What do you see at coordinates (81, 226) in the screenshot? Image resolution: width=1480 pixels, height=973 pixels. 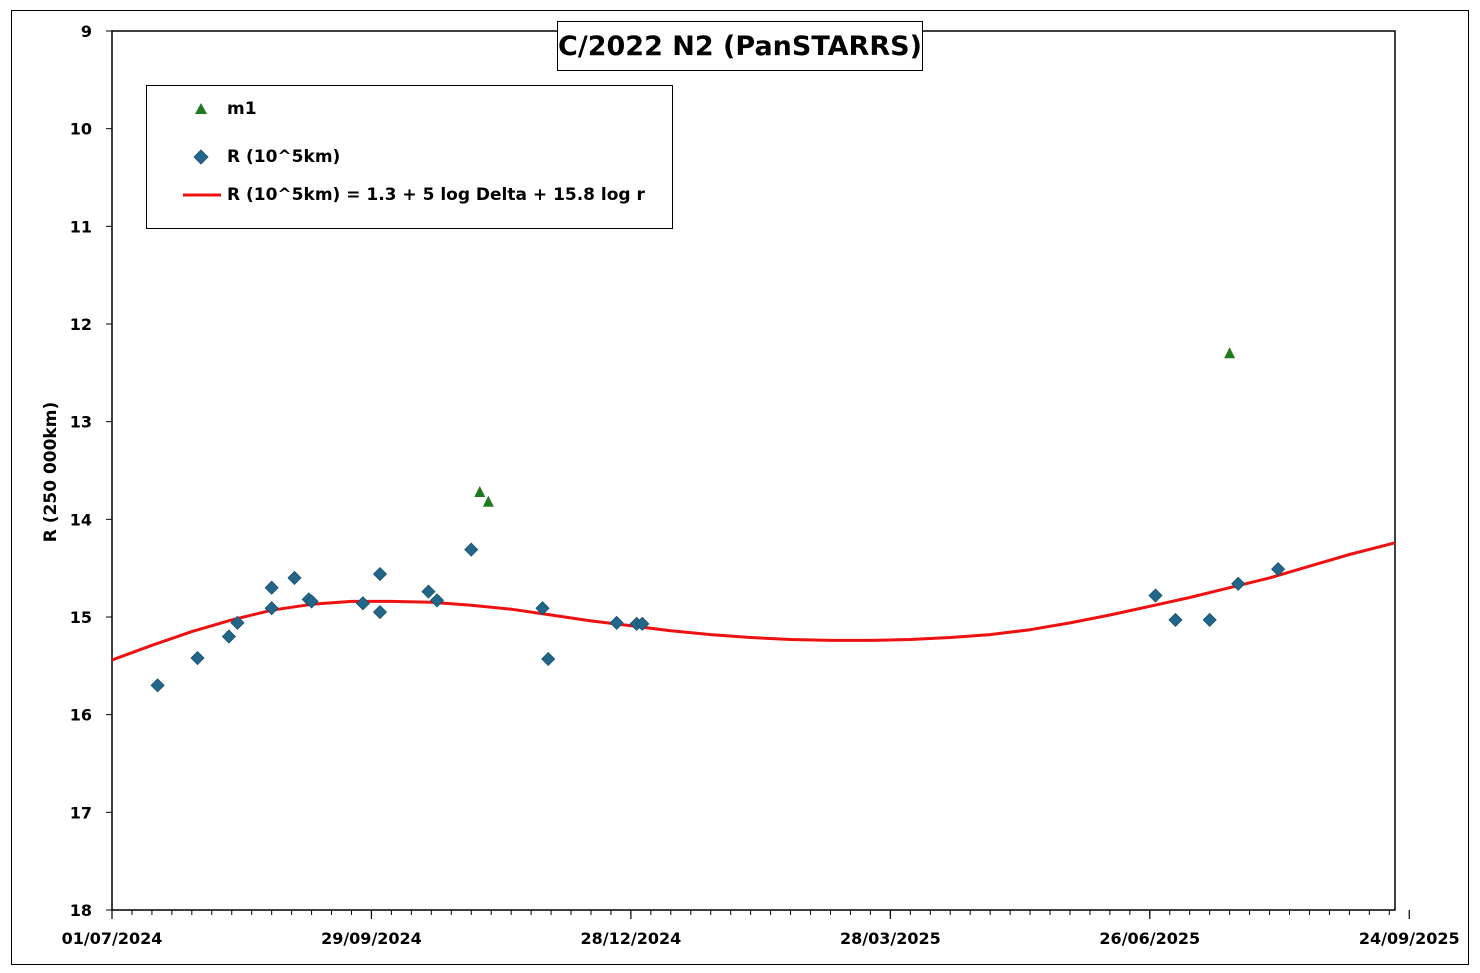 I see `y-tick-label: 11` at bounding box center [81, 226].